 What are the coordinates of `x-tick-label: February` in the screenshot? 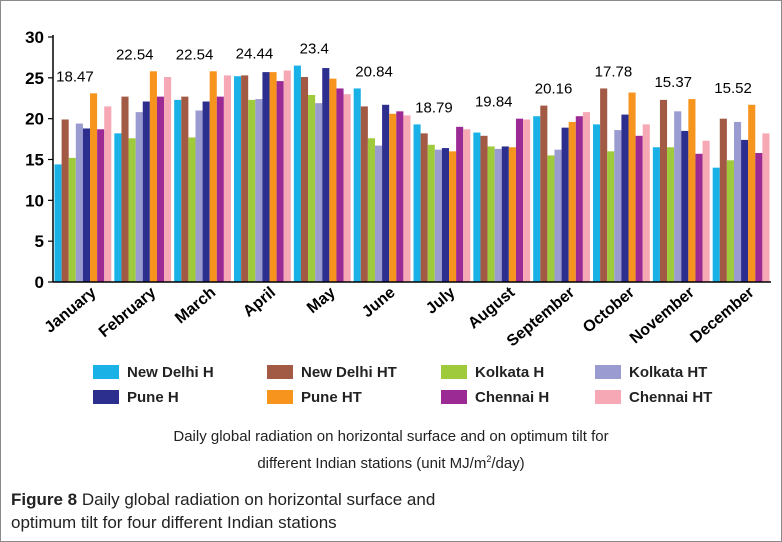 It's located at (127, 312).